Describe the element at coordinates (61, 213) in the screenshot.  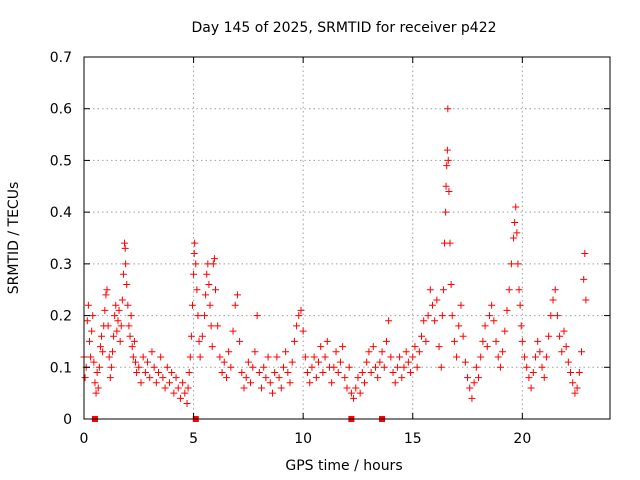
I see `y-tick-label: 0.4` at that location.